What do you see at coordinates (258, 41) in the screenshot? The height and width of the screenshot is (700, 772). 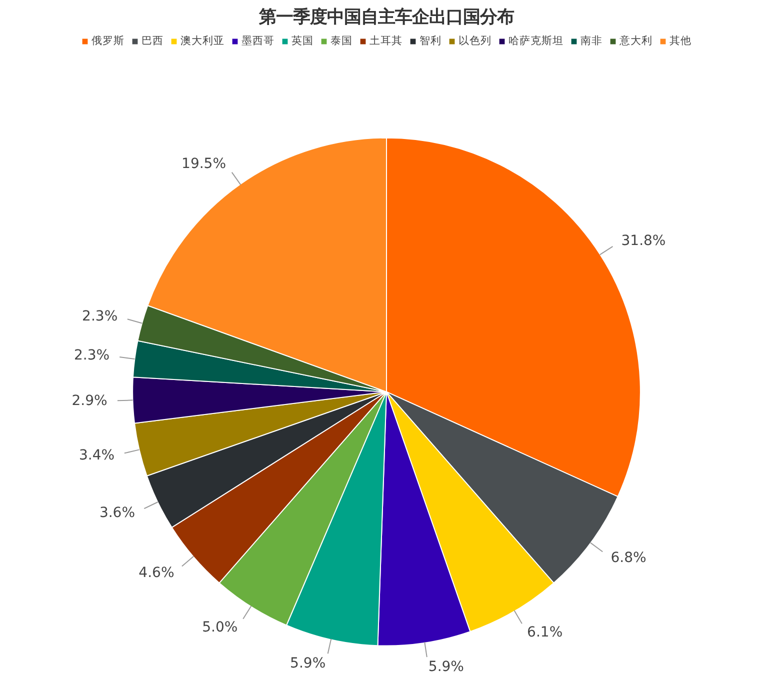 I see `legend-label: 墨西哥` at bounding box center [258, 41].